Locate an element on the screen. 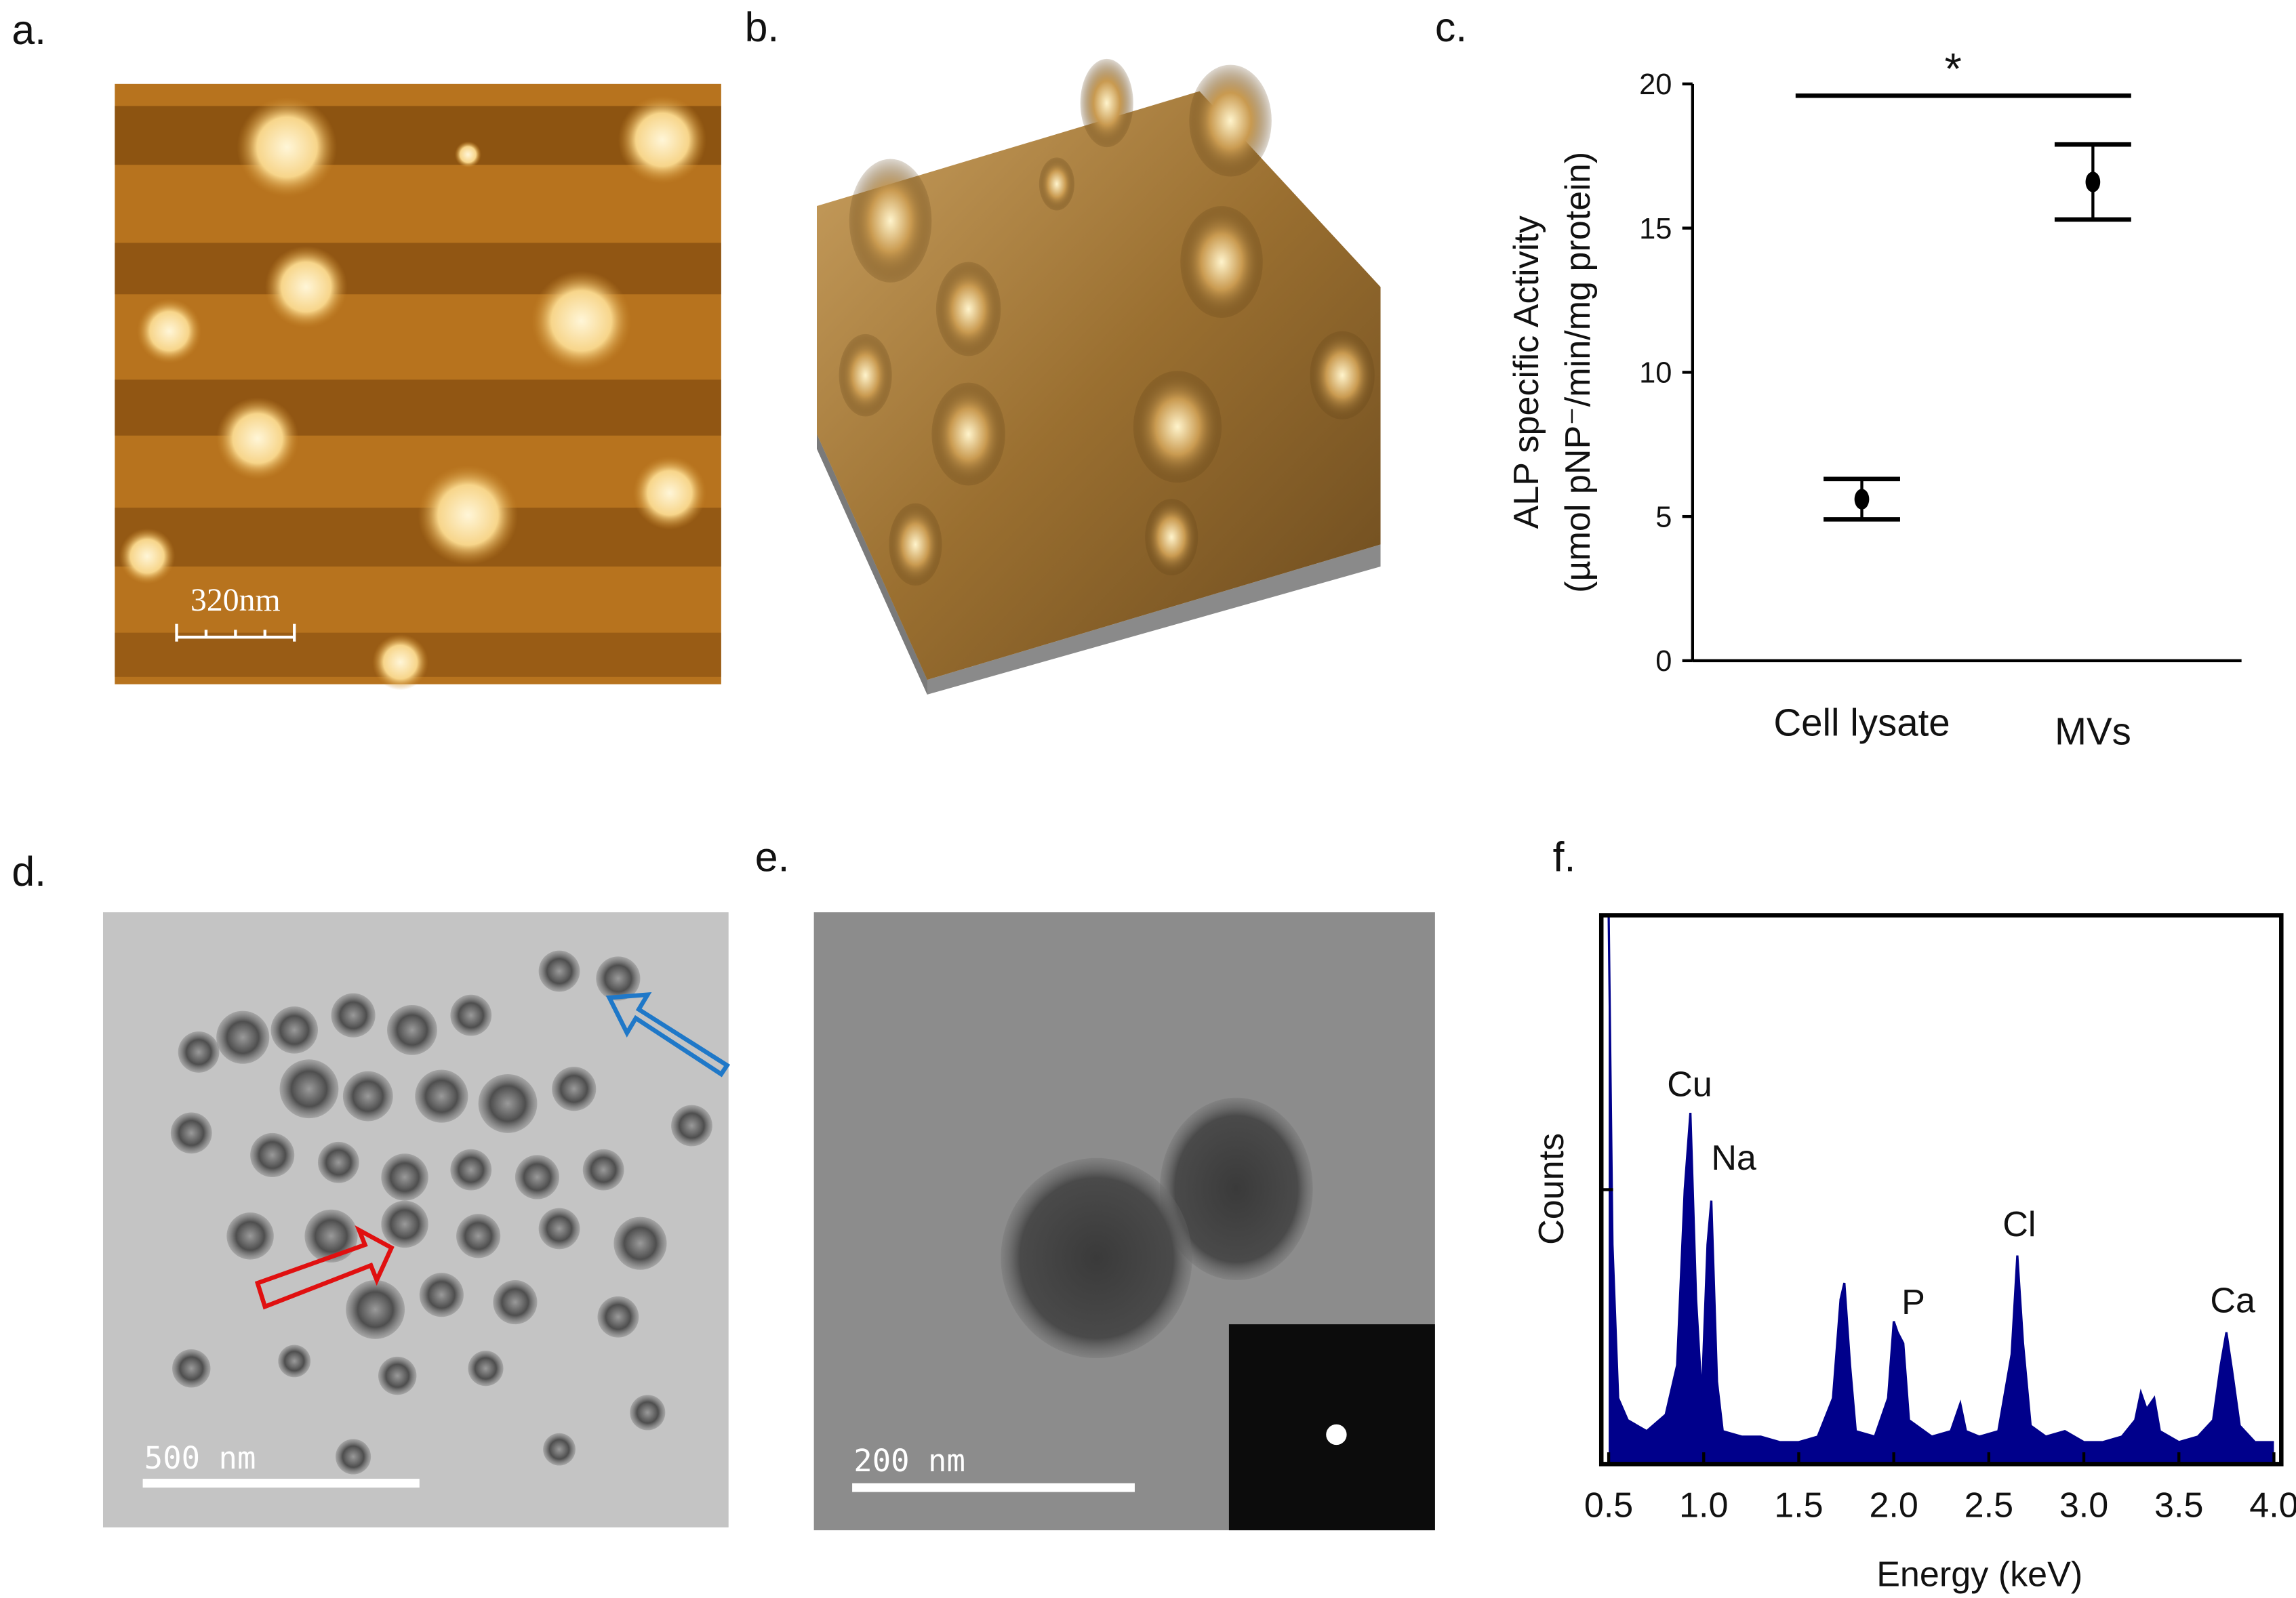  panel-label: a. is located at coordinates (29, 30).